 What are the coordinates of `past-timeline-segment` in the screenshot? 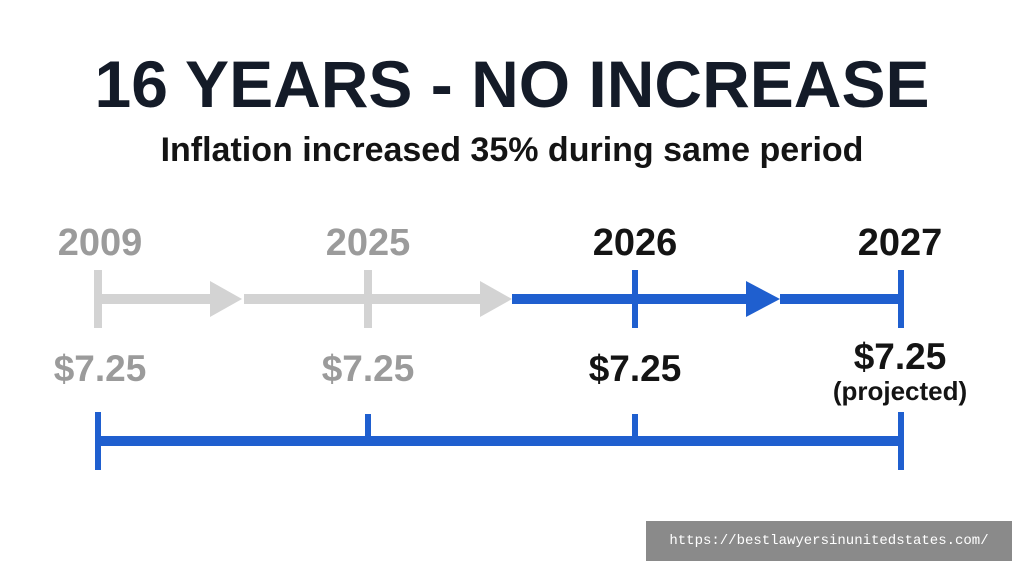 It's located at (303, 299).